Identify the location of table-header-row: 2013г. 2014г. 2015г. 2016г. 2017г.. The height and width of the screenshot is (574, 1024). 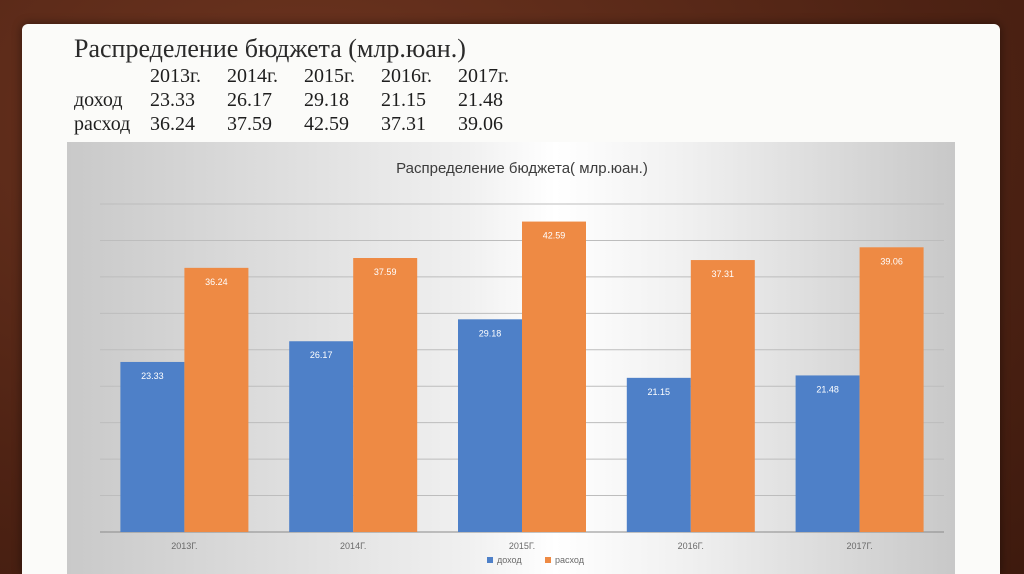
(304, 76).